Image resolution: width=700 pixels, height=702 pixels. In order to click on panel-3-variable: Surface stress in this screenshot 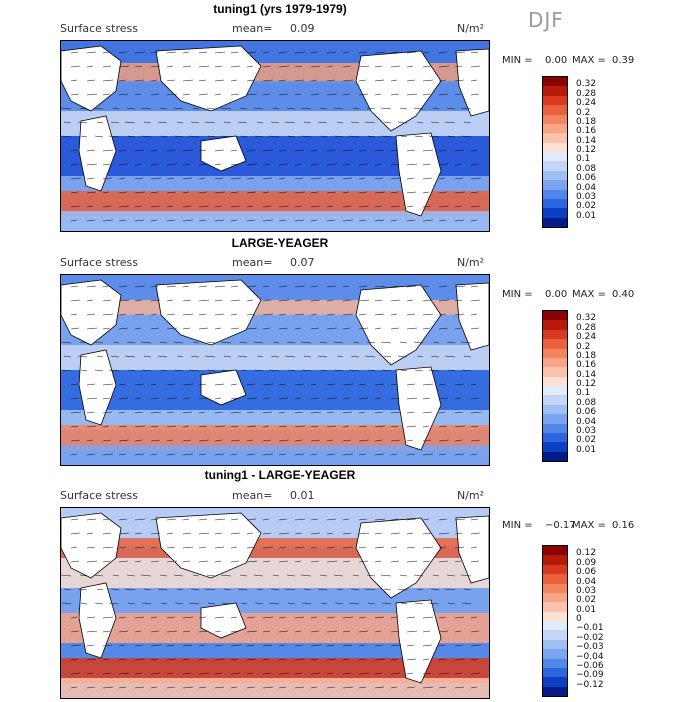, I will do `click(99, 495)`.